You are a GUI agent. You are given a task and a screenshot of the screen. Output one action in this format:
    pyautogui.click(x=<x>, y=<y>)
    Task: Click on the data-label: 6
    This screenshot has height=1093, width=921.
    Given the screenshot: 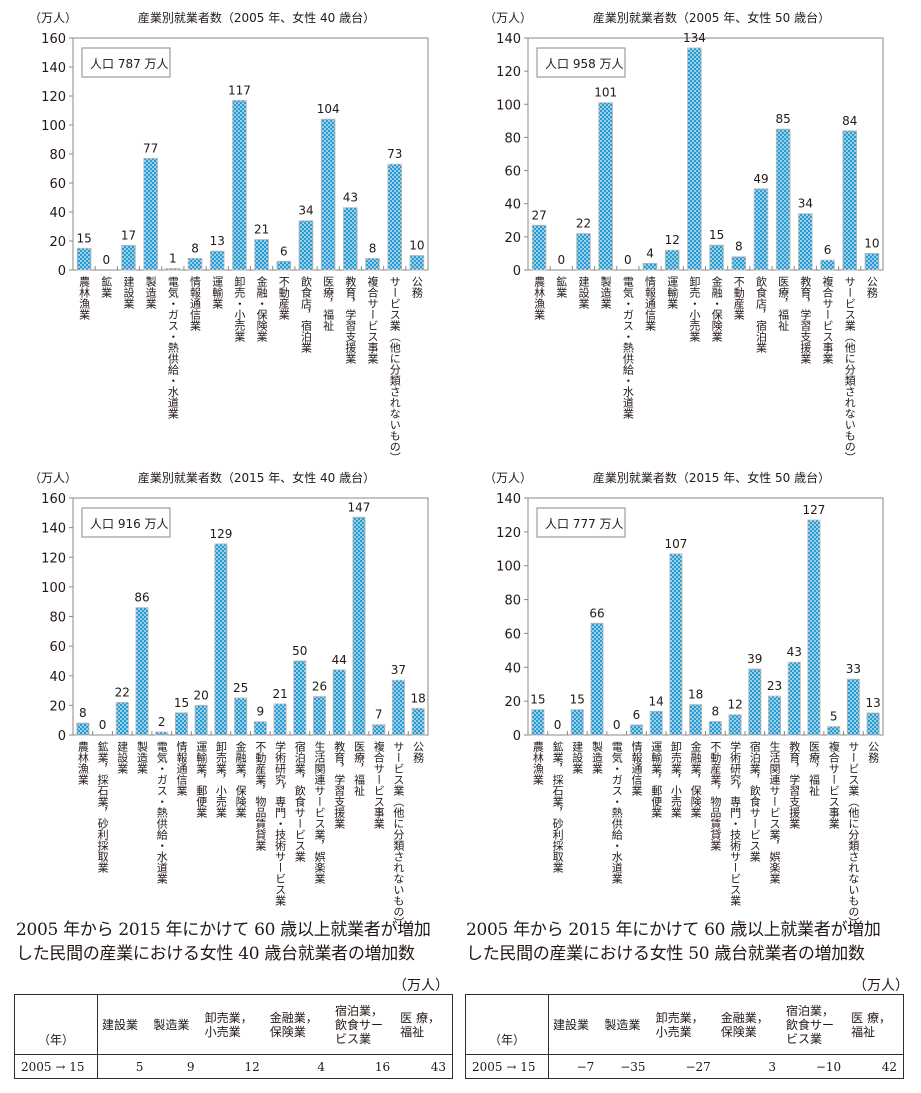 What is the action you would take?
    pyautogui.click(x=284, y=251)
    